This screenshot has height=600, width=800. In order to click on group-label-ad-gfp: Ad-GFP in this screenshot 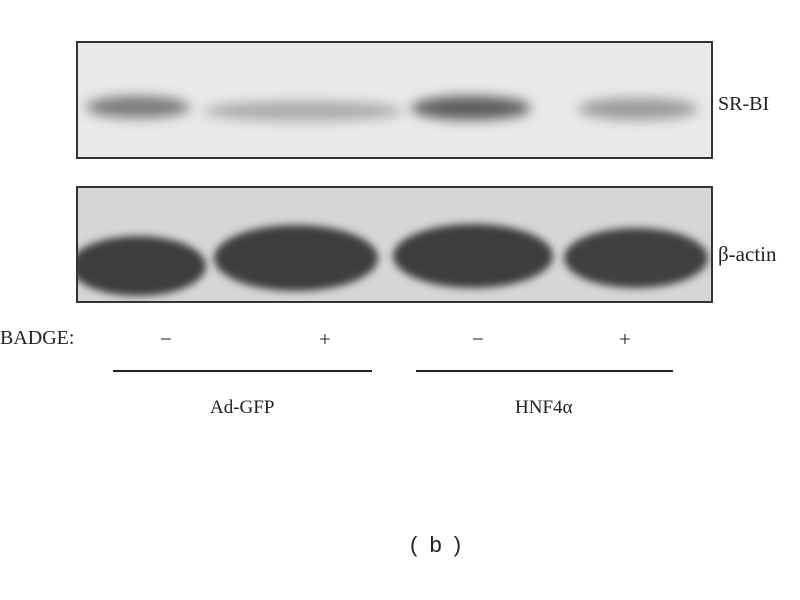, I will do `click(242, 407)`.